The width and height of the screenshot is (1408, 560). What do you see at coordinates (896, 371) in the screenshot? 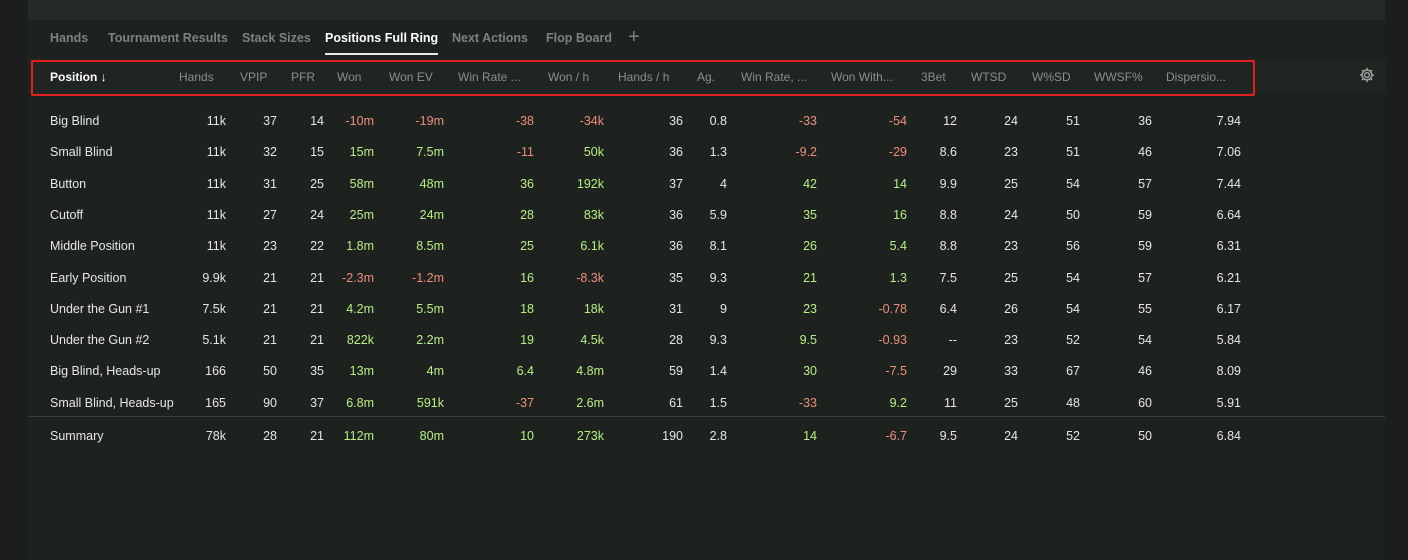
I see `cell-won-with: -7.5` at bounding box center [896, 371].